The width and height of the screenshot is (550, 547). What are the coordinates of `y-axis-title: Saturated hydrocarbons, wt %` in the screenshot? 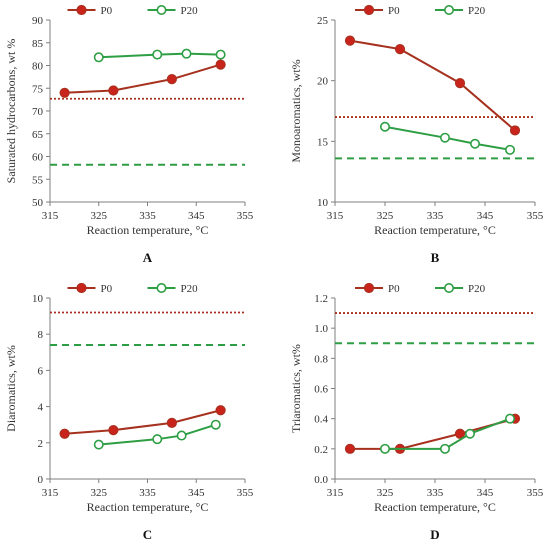 It's located at (11, 111).